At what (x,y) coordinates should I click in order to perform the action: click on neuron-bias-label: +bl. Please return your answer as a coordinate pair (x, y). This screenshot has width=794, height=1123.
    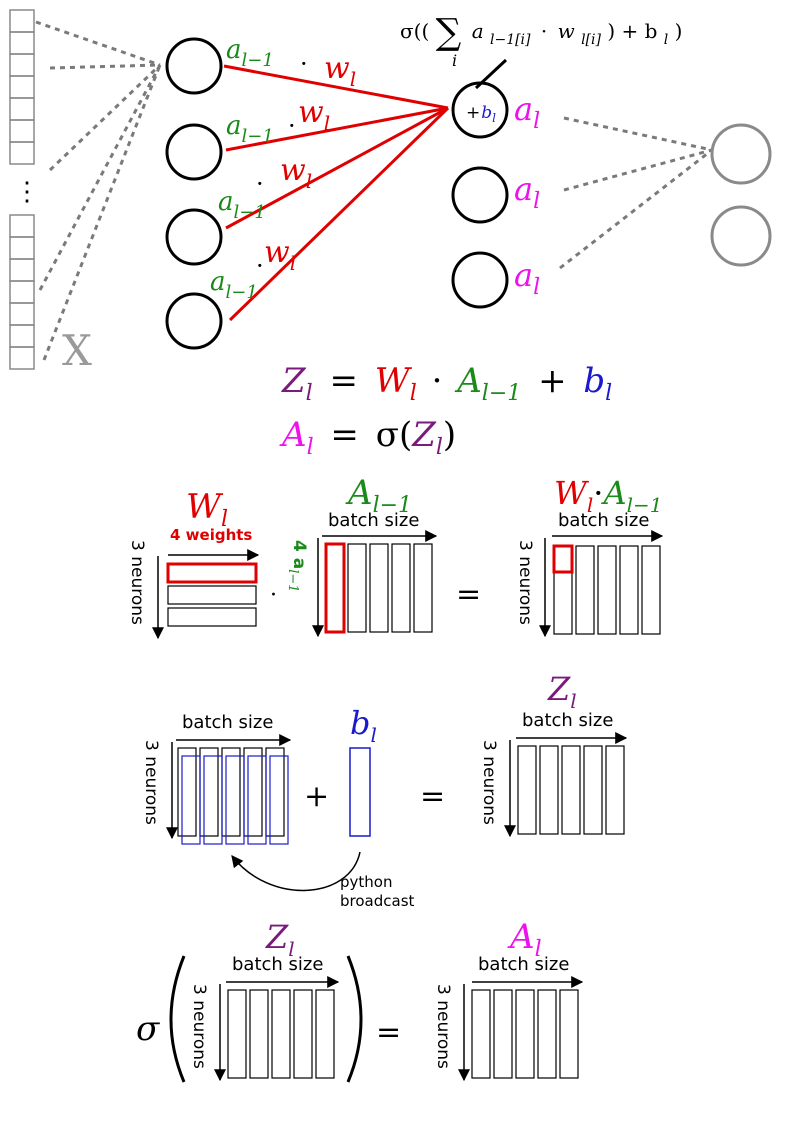
    Looking at the image, I should click on (481, 114).